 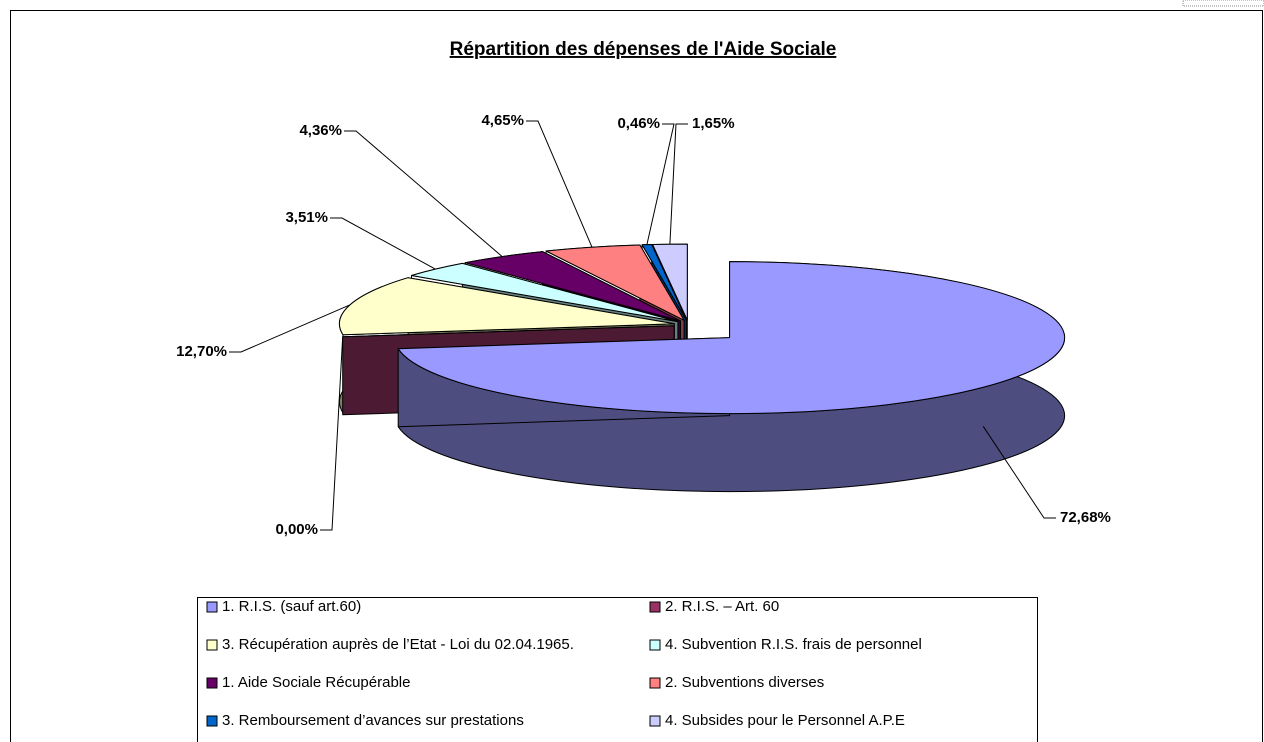 What do you see at coordinates (713, 123) in the screenshot?
I see `data-label: 1,65%` at bounding box center [713, 123].